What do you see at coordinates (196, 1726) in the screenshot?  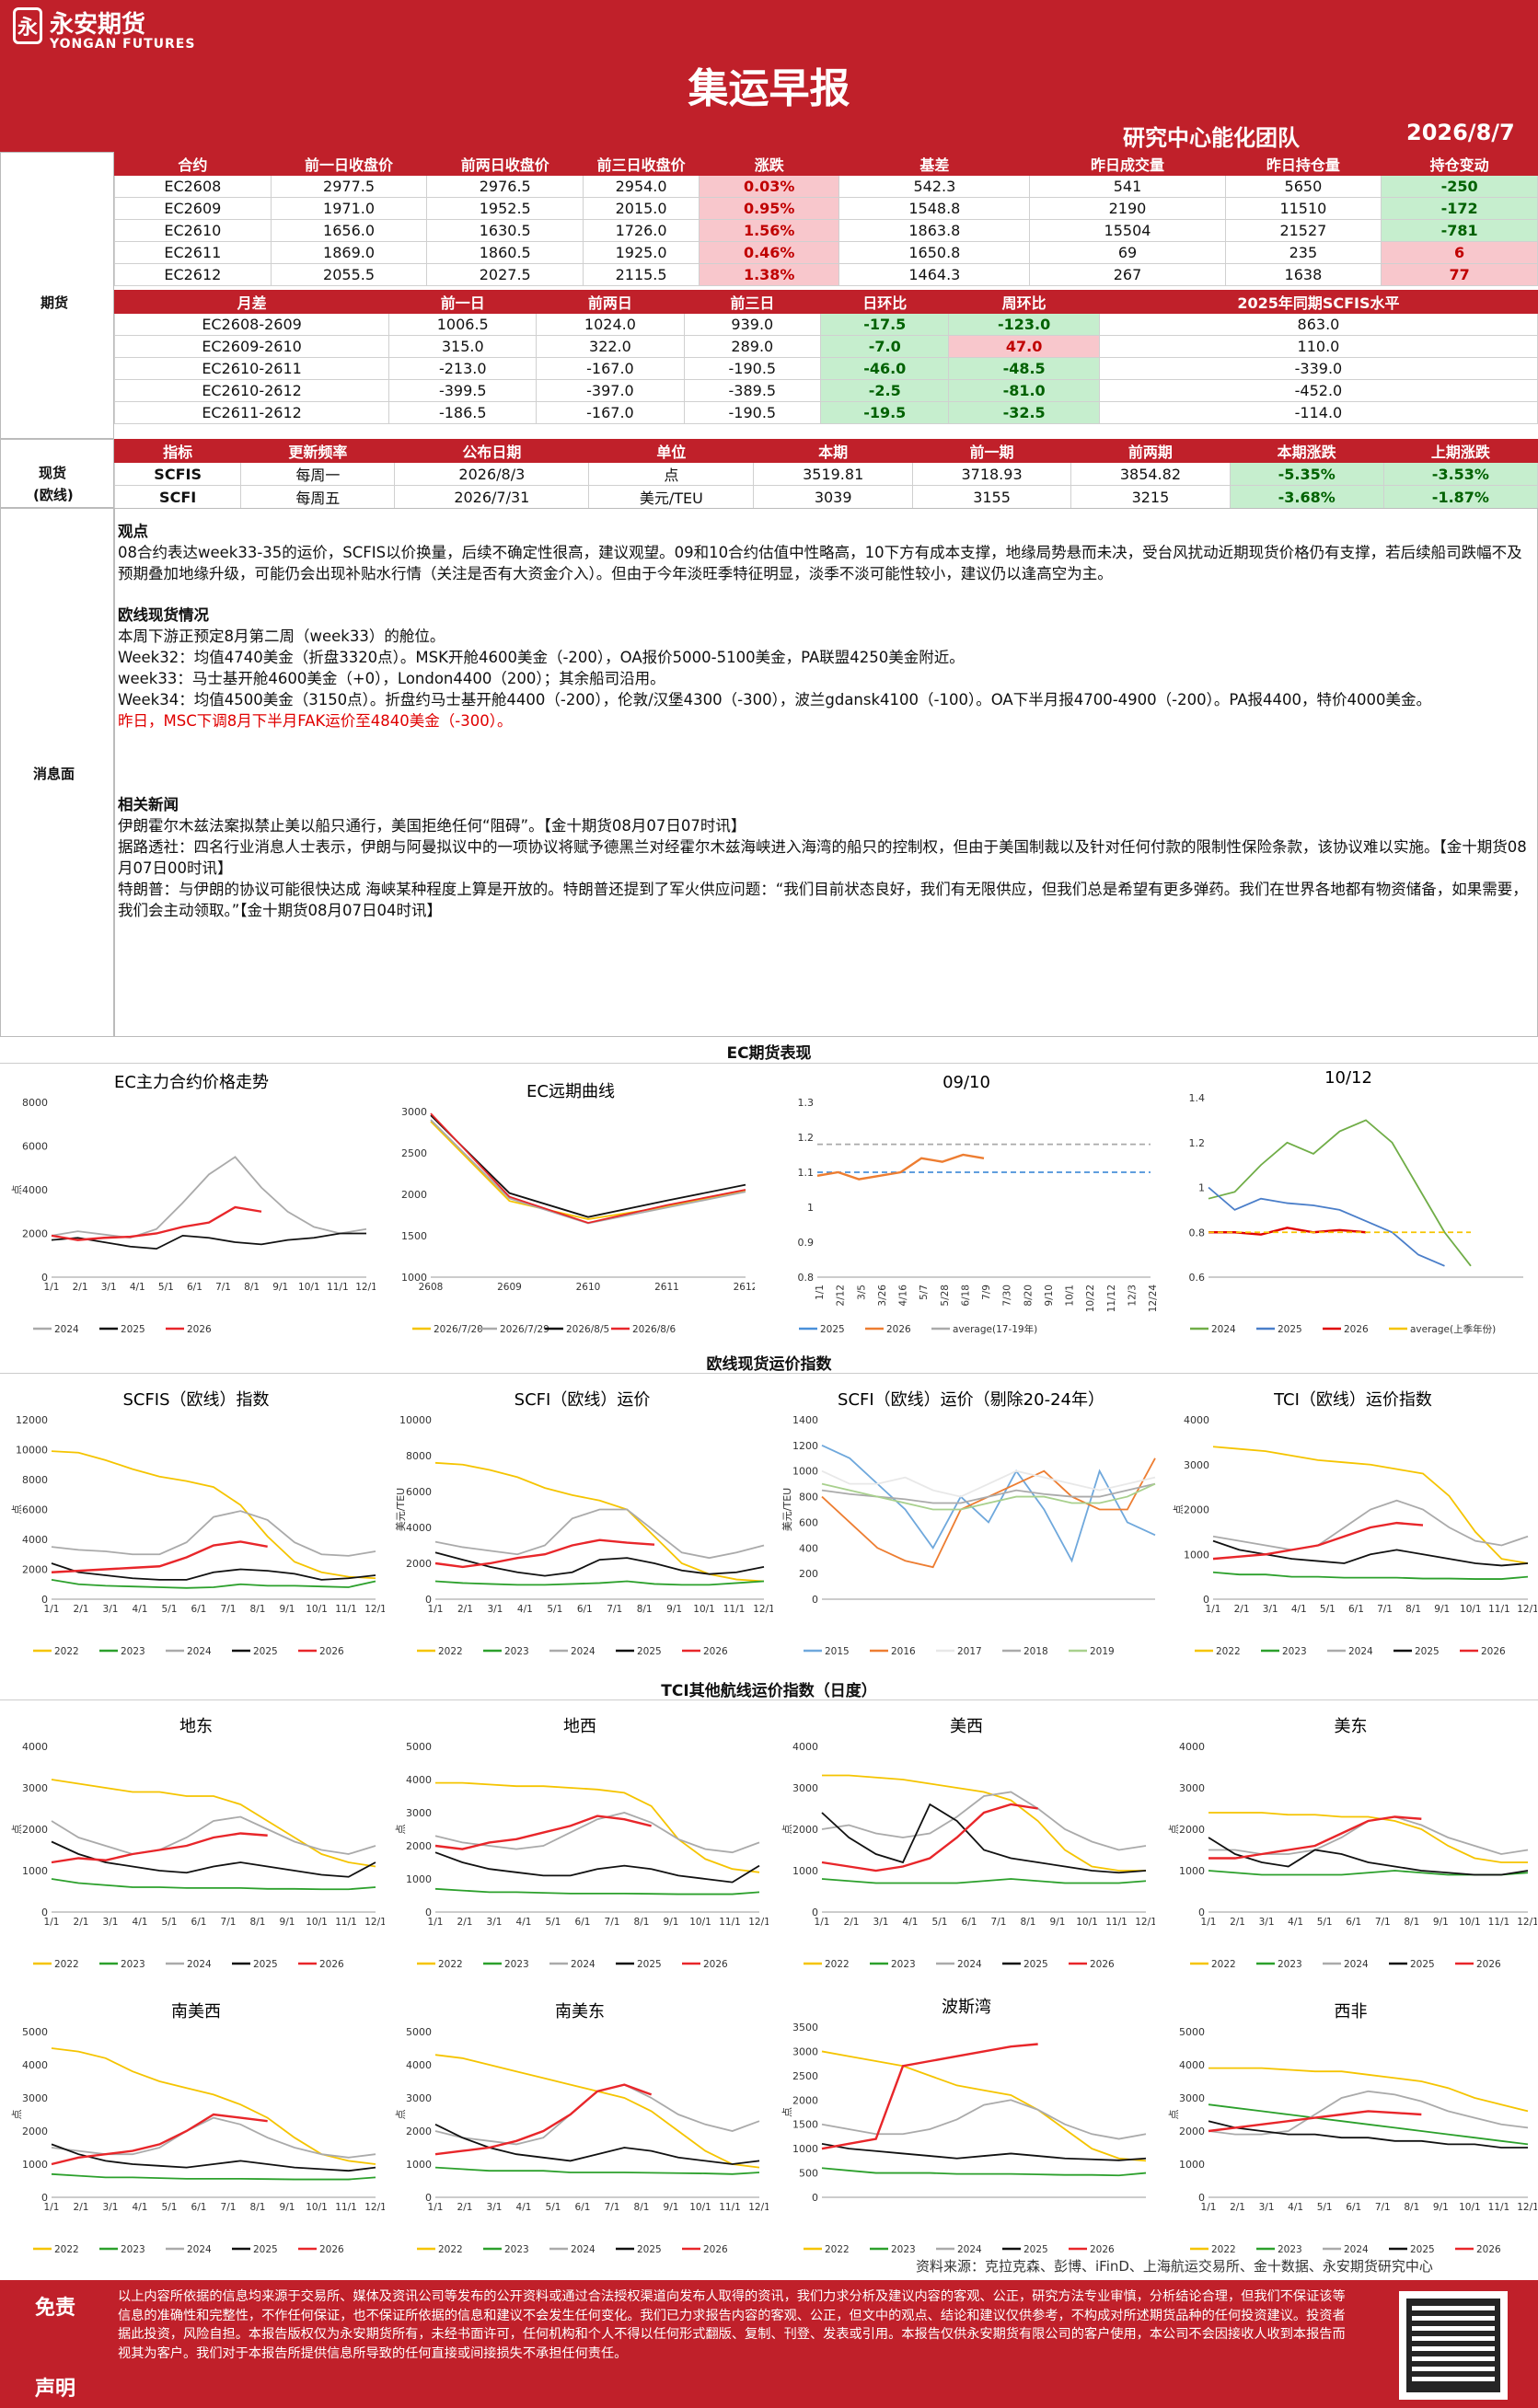 I see `chart-title: 地东` at bounding box center [196, 1726].